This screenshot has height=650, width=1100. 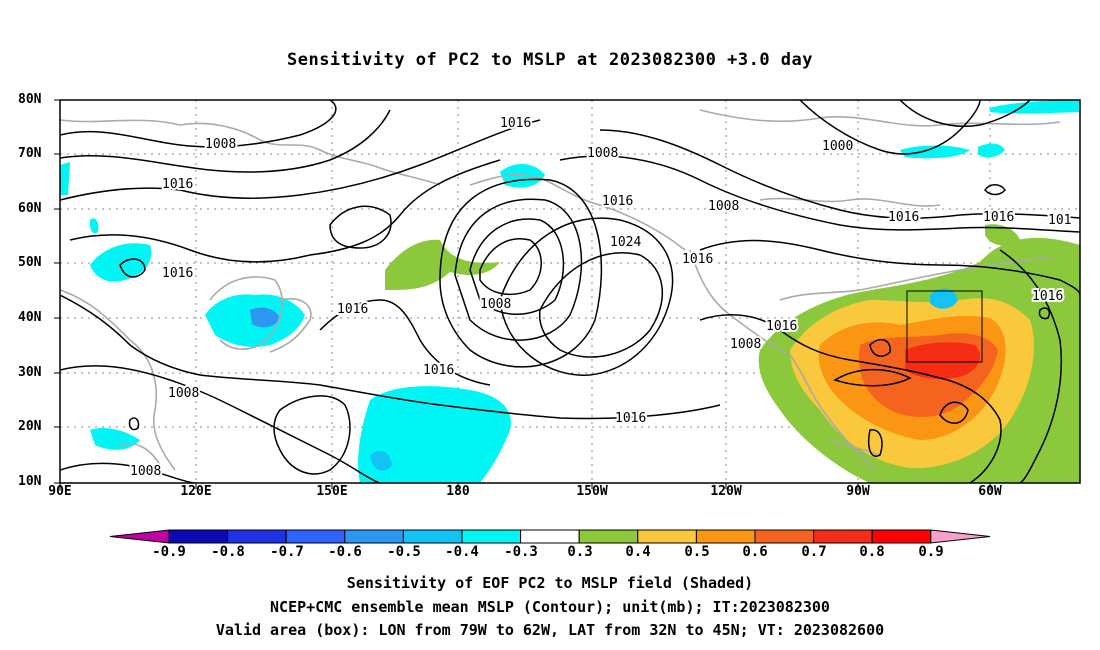 What do you see at coordinates (345, 552) in the screenshot?
I see `colorbar-label: -0.6` at bounding box center [345, 552].